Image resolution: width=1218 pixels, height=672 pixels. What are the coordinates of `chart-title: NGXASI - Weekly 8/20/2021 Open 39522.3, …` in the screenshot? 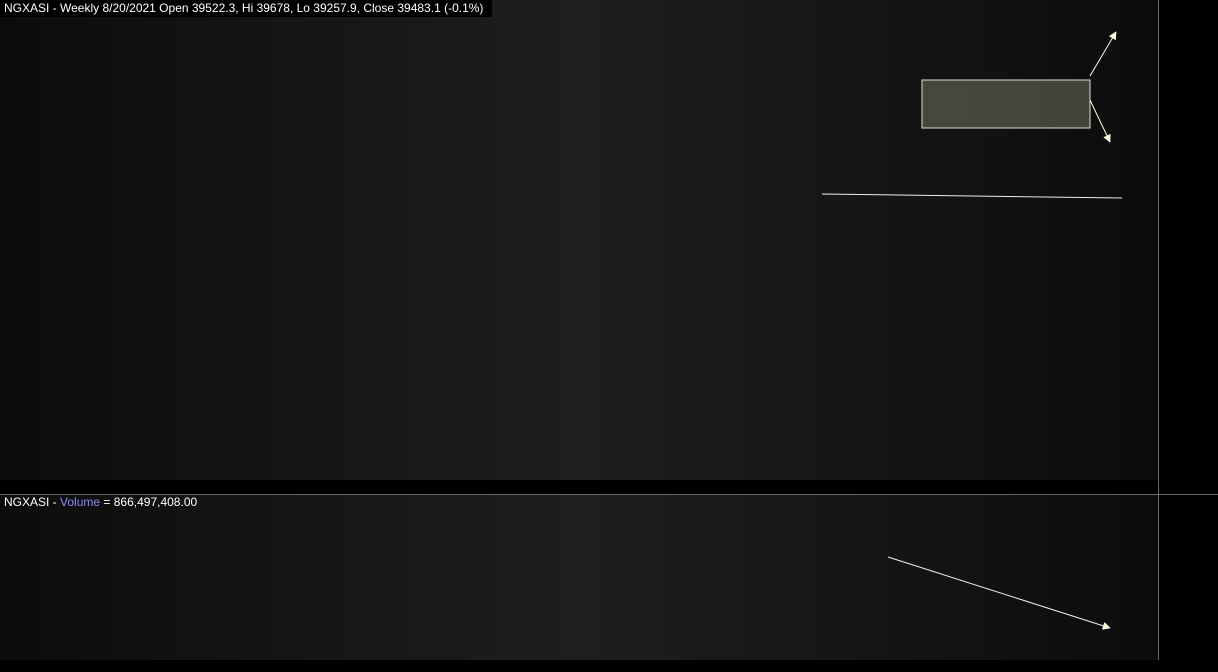 It's located at (243, 8).